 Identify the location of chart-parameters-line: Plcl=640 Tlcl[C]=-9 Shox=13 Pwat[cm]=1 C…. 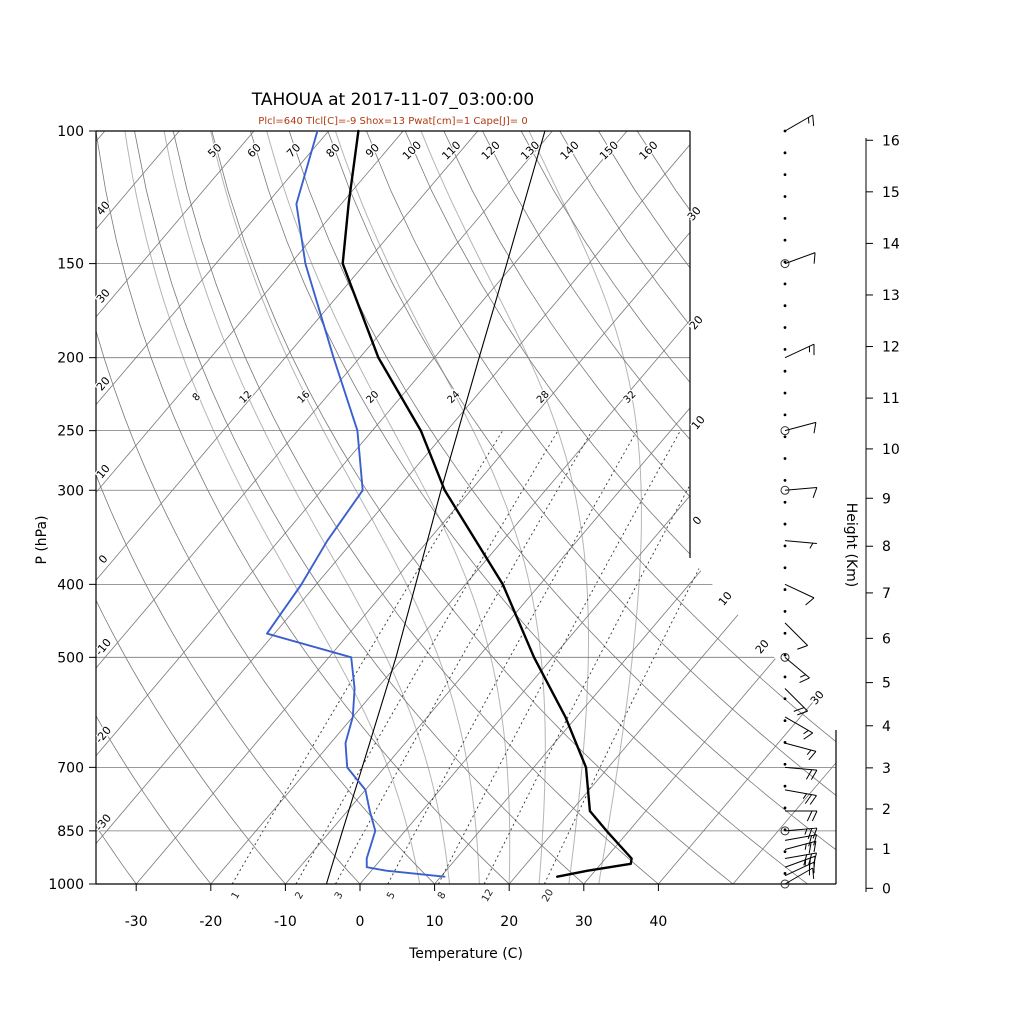
(393, 121).